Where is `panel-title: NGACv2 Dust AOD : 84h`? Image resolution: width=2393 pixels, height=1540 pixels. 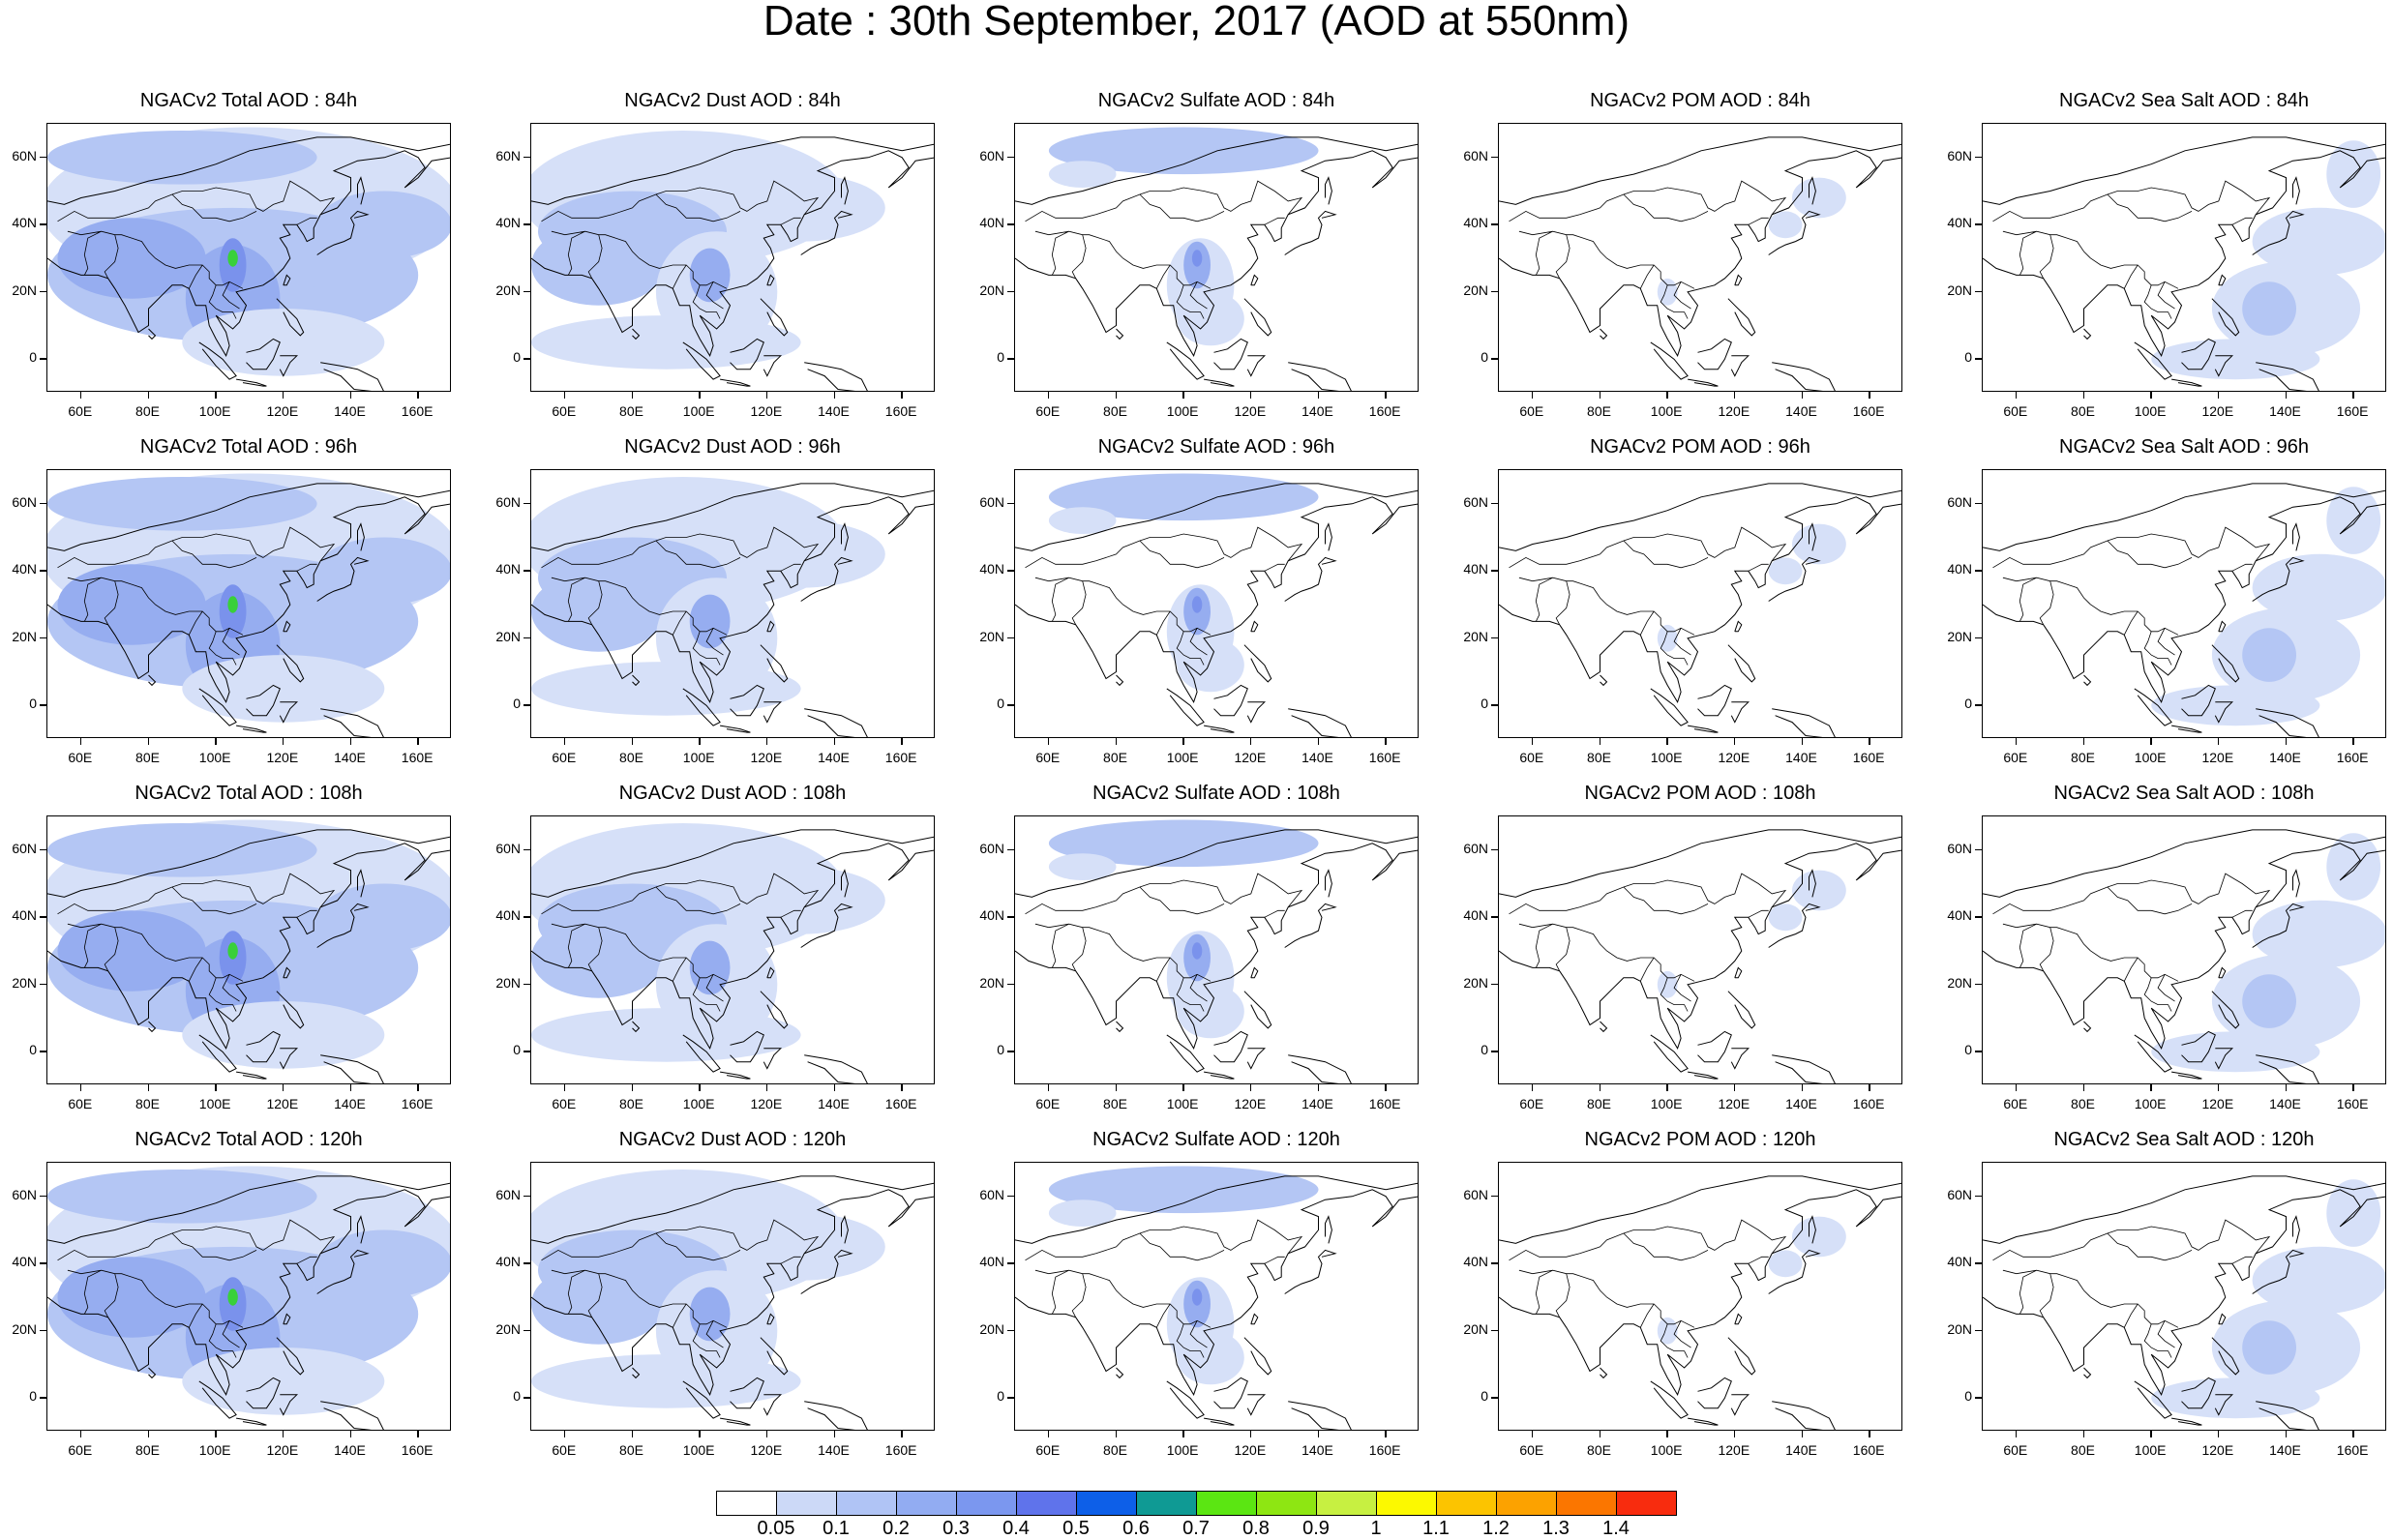
panel-title: NGACv2 Dust AOD : 84h is located at coordinates (732, 100).